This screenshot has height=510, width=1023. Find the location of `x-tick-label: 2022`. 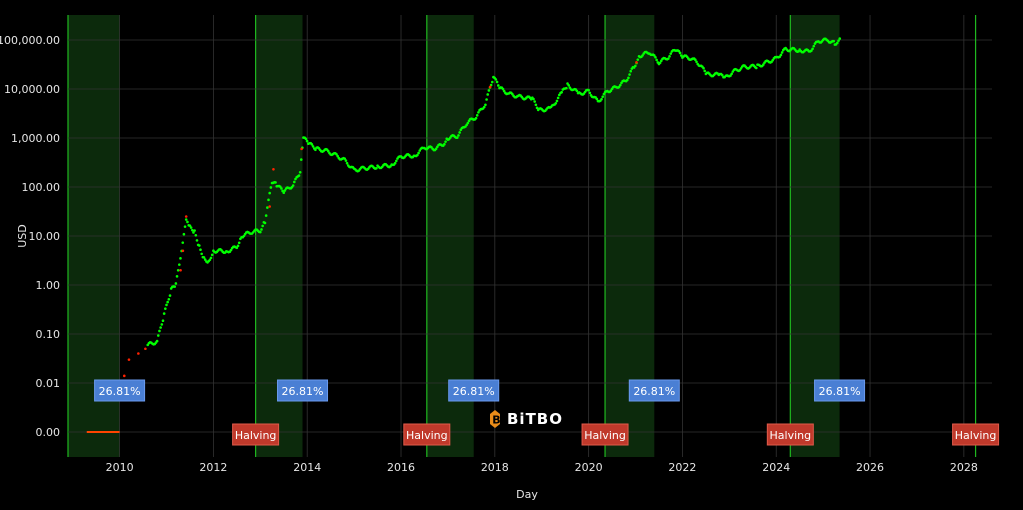

x-tick-label: 2022 is located at coordinates (682, 467).